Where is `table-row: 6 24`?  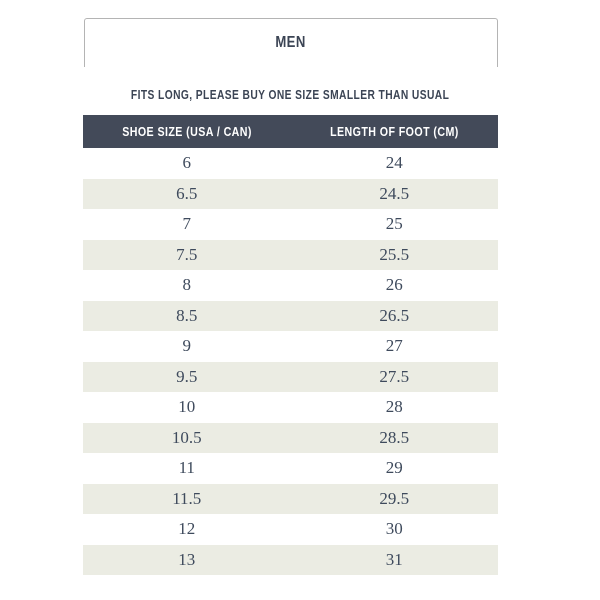 table-row: 6 24 is located at coordinates (290, 163).